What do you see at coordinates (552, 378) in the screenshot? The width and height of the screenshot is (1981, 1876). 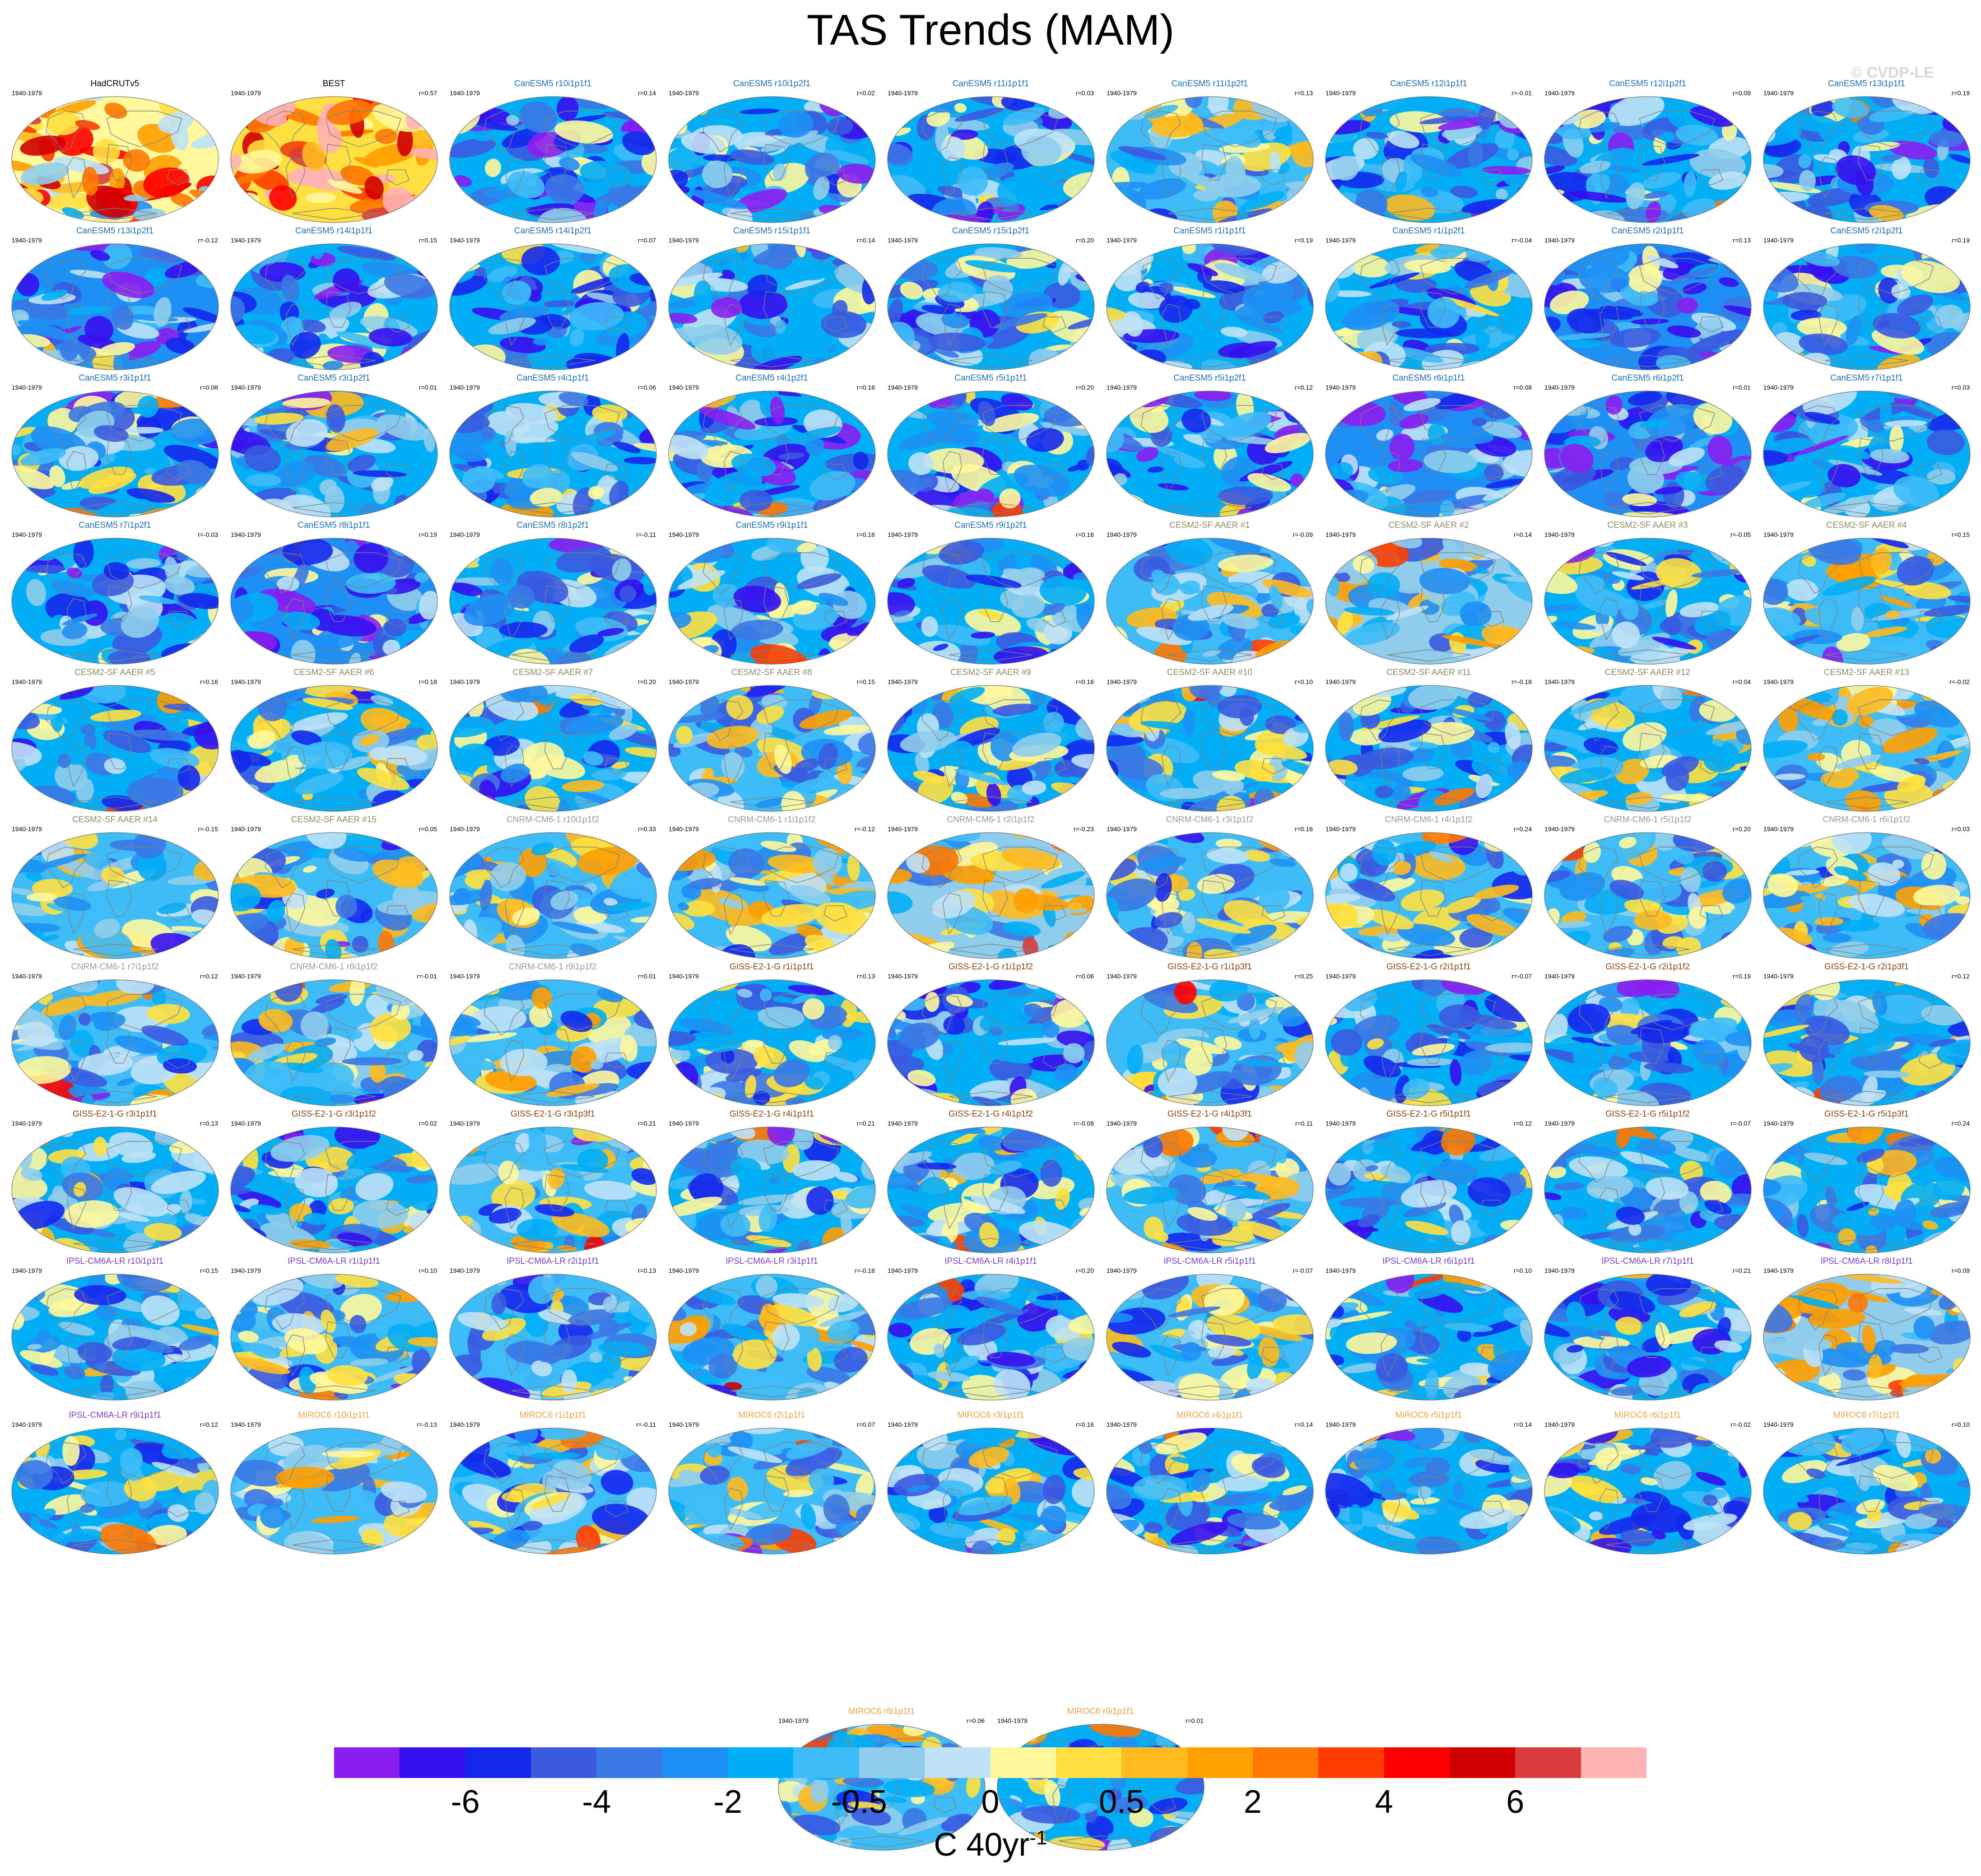 I see `panel-title: CanESM5 r4i1p1f1` at bounding box center [552, 378].